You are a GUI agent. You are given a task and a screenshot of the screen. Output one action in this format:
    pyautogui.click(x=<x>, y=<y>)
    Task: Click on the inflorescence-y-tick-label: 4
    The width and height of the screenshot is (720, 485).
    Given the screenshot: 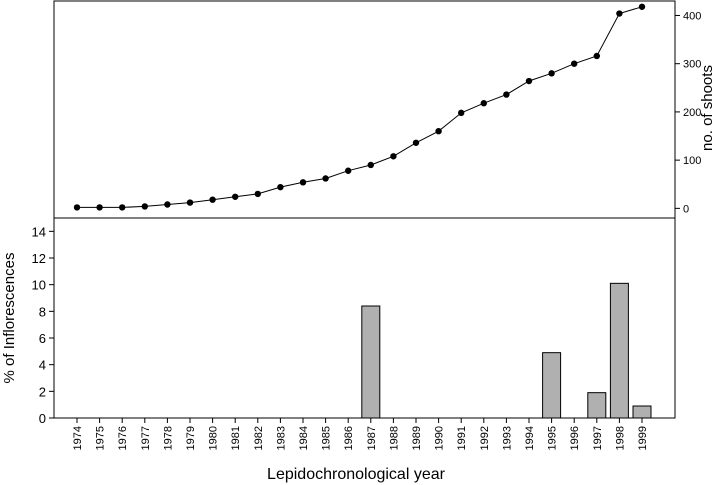 What is the action you would take?
    pyautogui.click(x=42, y=365)
    